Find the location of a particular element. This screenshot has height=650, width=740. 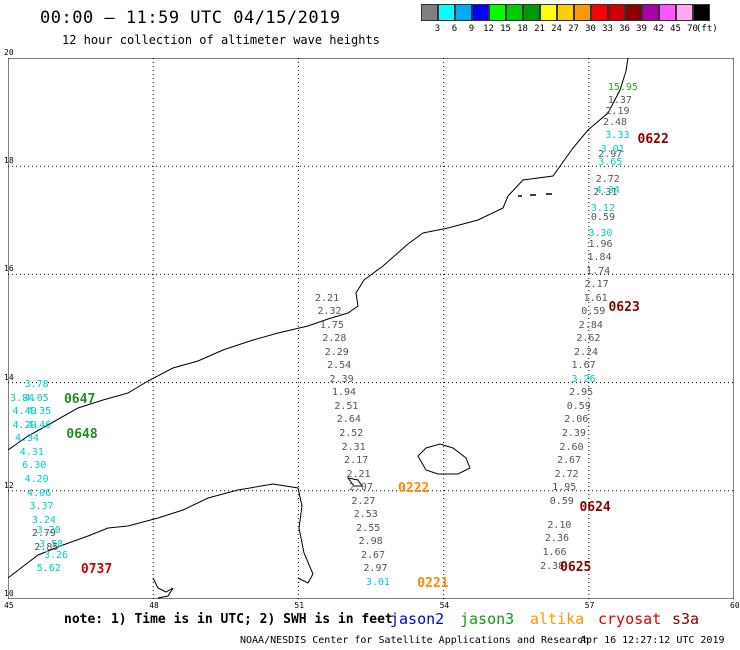

wave-height-value: 2.28 is located at coordinates (334, 339).